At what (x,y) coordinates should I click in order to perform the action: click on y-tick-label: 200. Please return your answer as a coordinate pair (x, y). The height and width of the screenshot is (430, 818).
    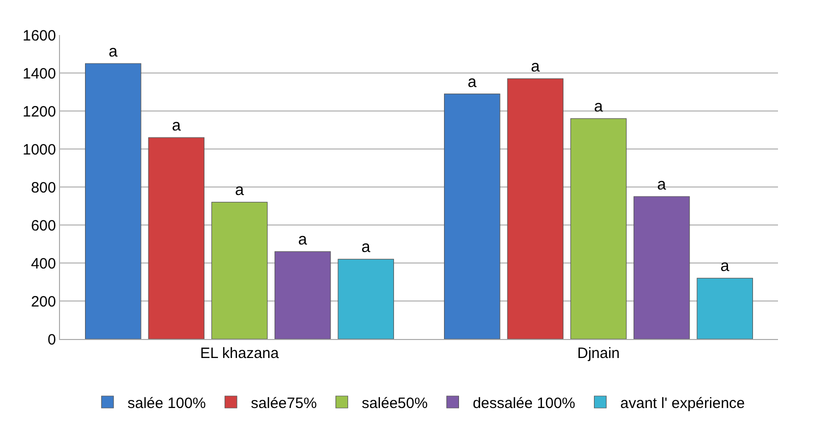
    Looking at the image, I should click on (43, 301).